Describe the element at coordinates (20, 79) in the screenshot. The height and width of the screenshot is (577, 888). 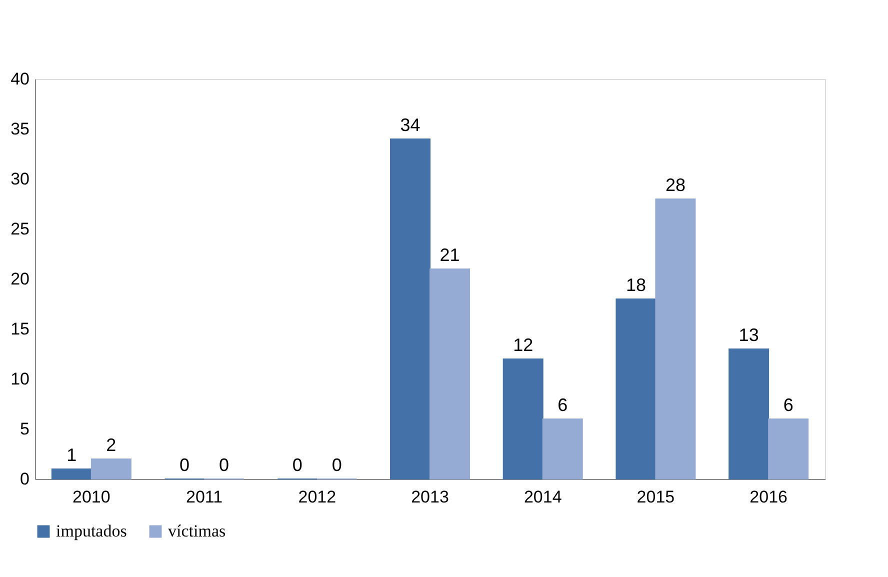
I see `y-tick-label: 40` at that location.